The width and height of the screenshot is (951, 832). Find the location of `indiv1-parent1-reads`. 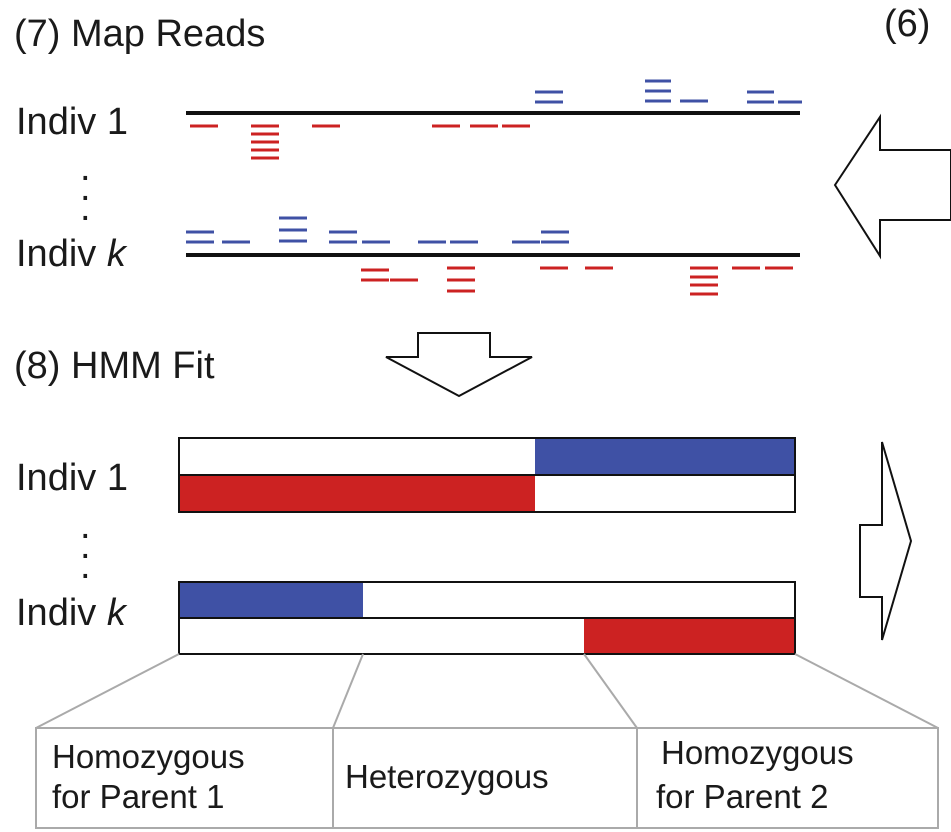

indiv1-parent1-reads is located at coordinates (360, 142).